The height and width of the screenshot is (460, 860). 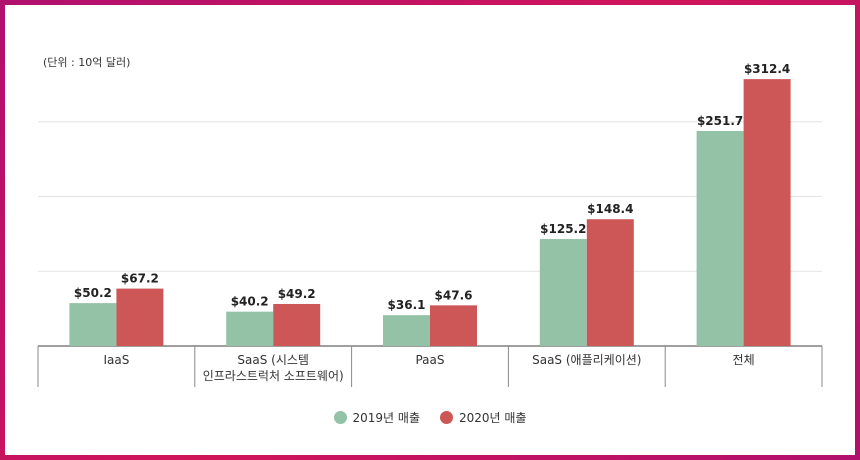 I want to click on legend-swatch-2019, so click(x=340, y=417).